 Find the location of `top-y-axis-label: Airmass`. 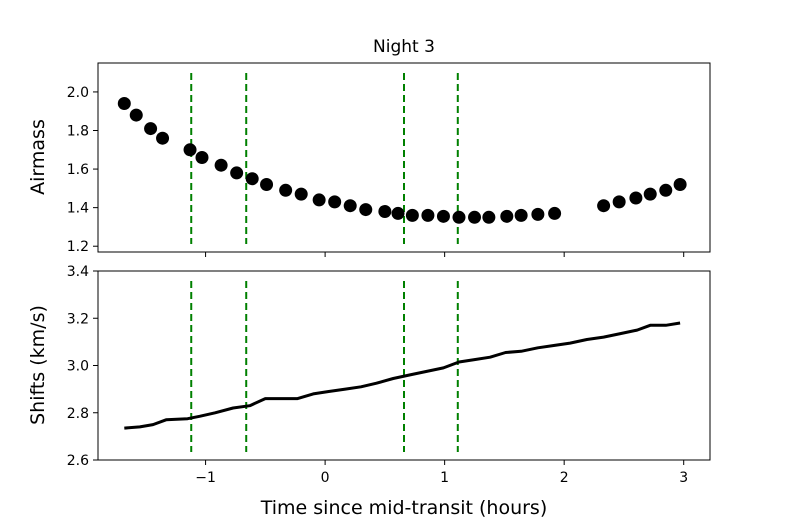

top-y-axis-label: Airmass is located at coordinates (38, 157).